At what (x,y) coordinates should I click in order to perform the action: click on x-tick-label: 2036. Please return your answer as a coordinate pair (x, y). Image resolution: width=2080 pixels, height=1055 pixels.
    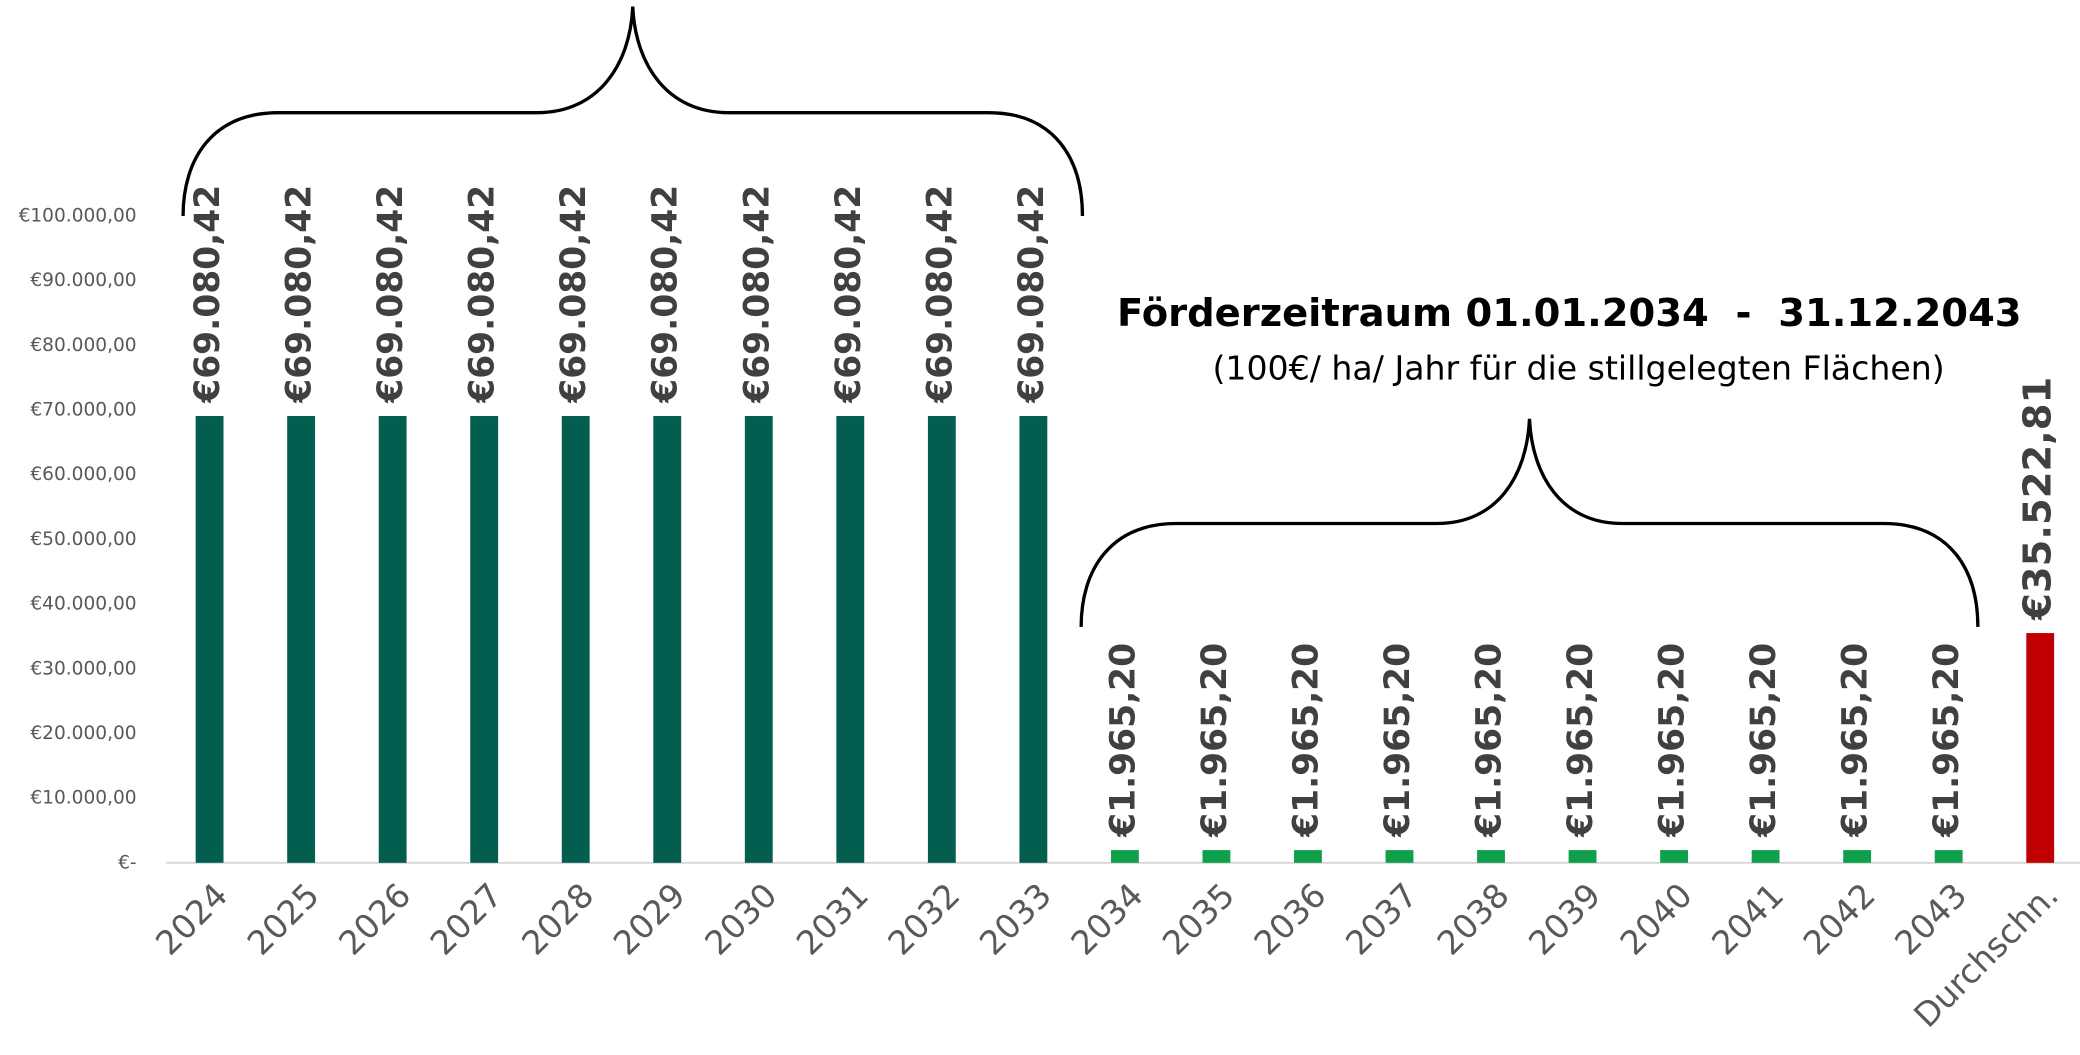
    Looking at the image, I should click on (1289, 918).